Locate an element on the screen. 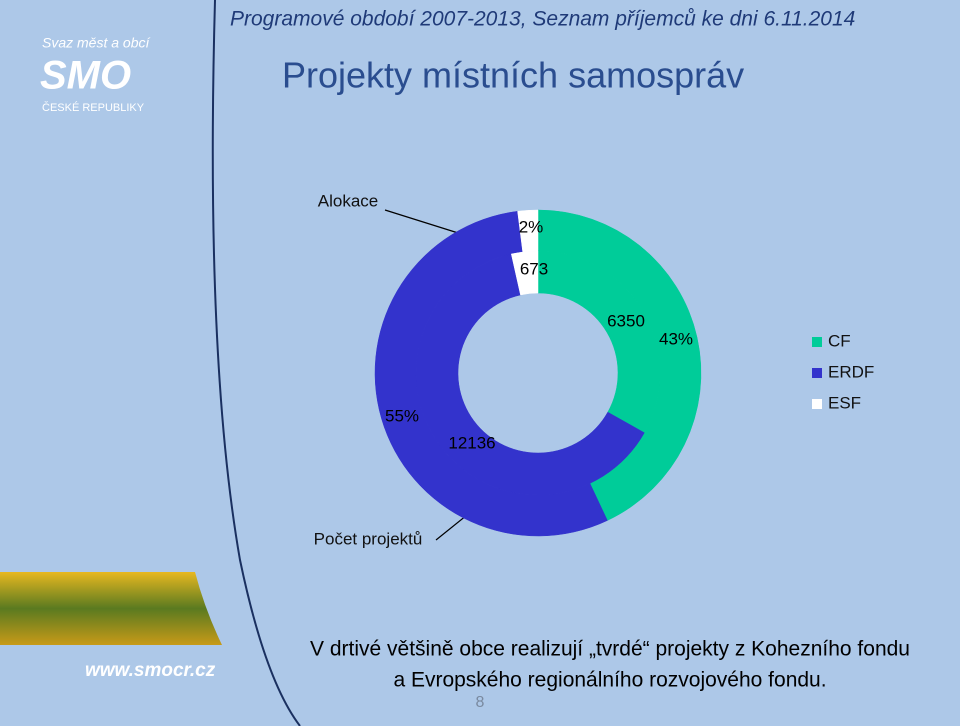  legend-label: ERDF is located at coordinates (851, 371).